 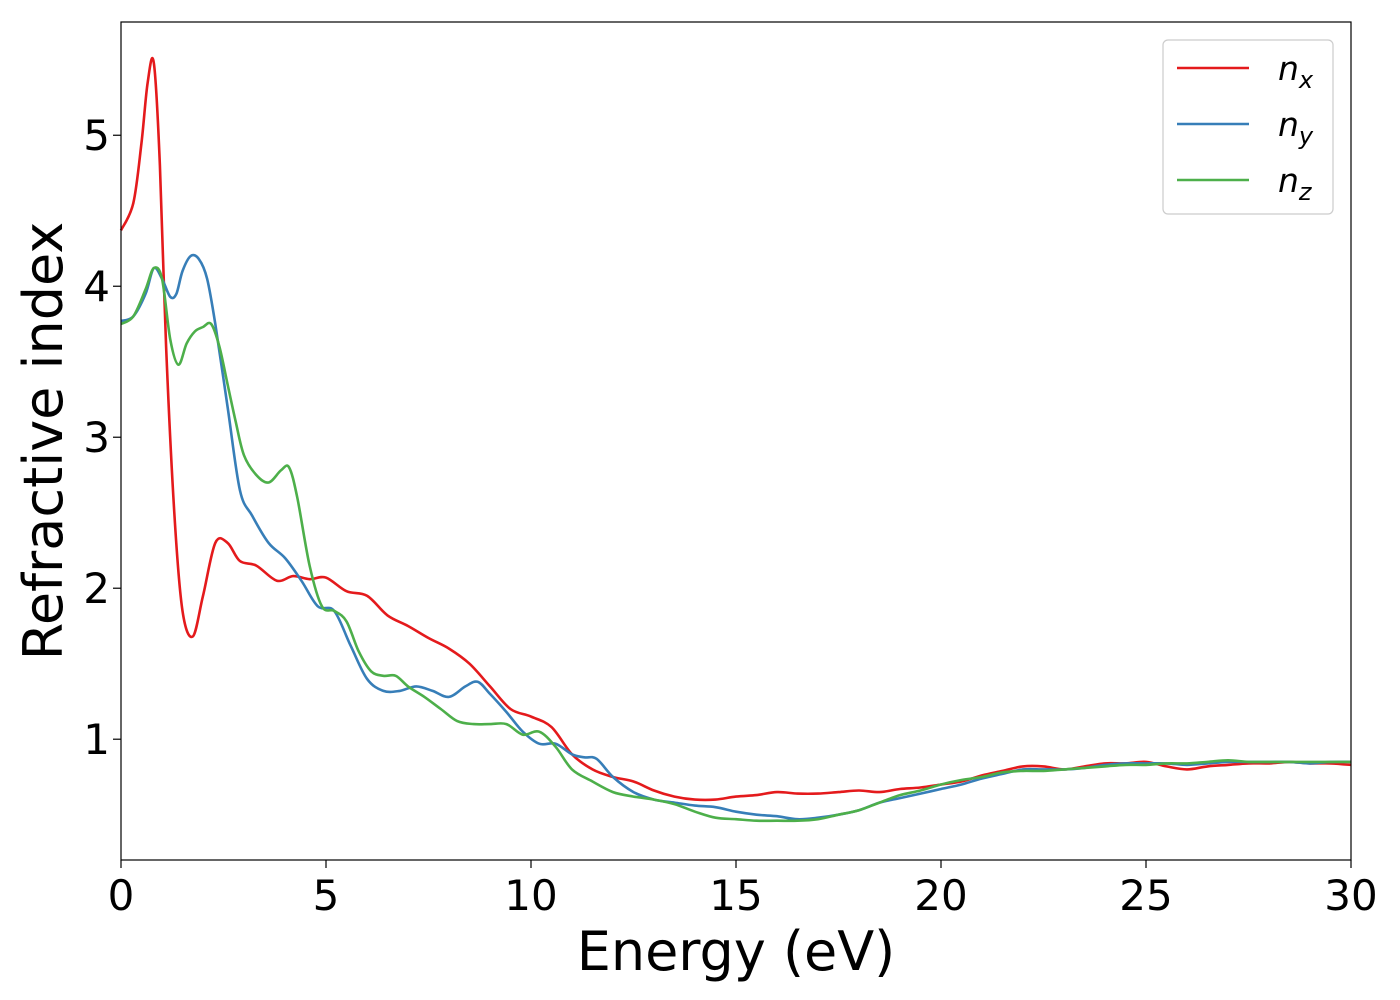 What do you see at coordinates (96, 437) in the screenshot?
I see `y-tick-label: 3` at bounding box center [96, 437].